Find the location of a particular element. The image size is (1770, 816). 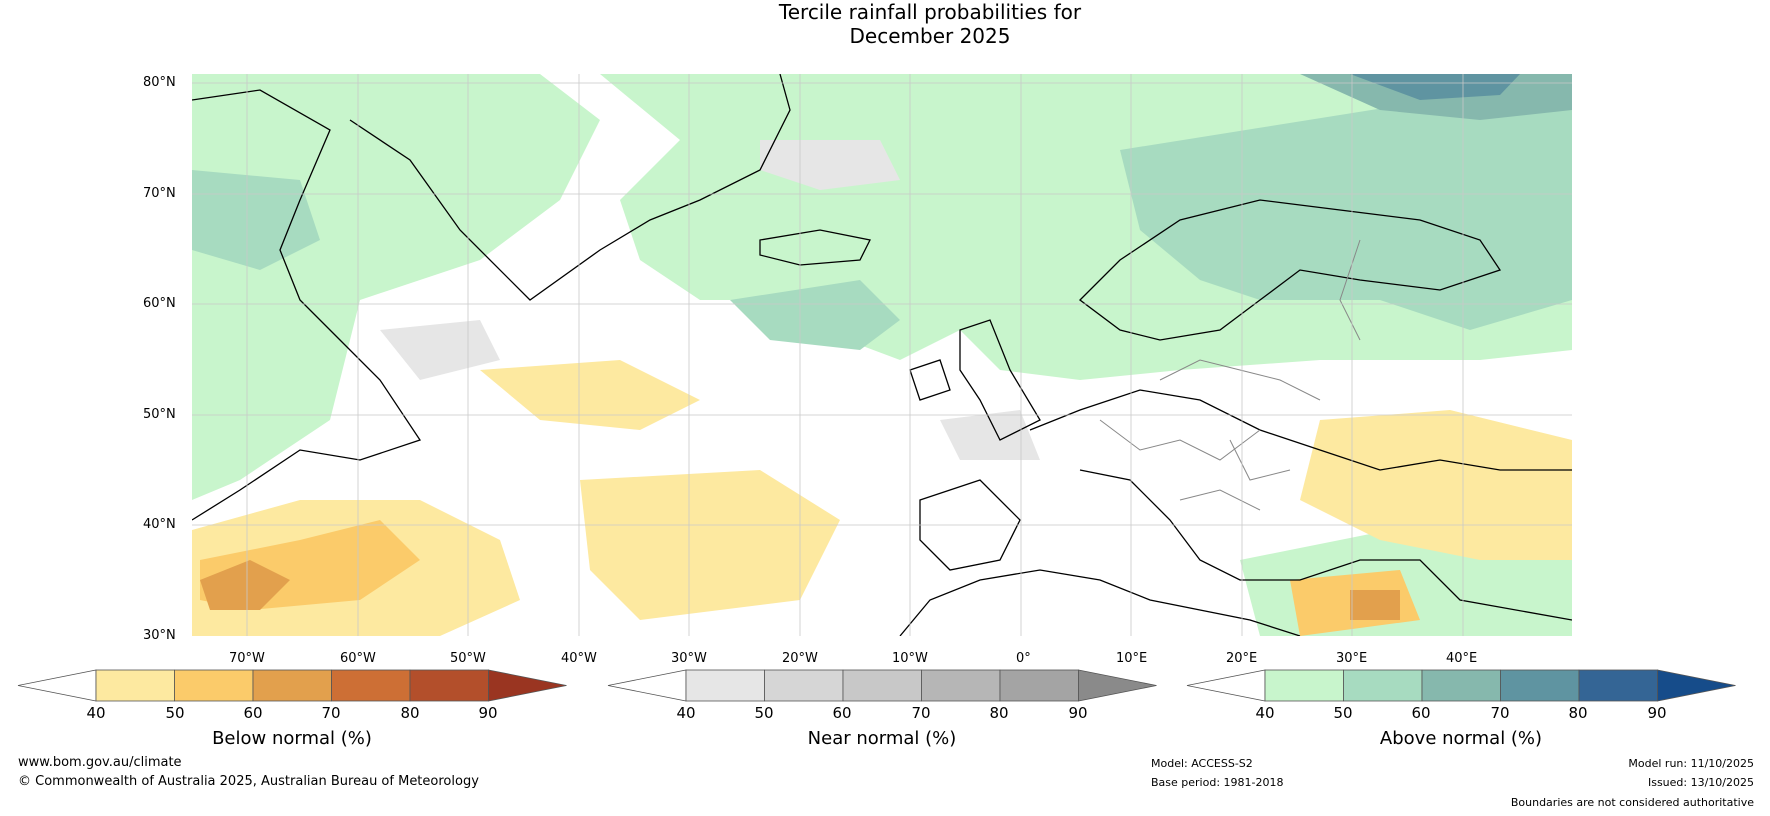

colorbar-below-normal is located at coordinates (292, 685).